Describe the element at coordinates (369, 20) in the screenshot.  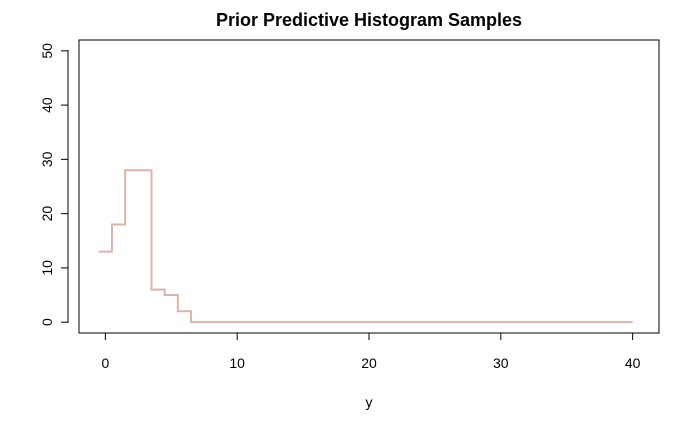
I see `chart-title: Prior Predictive Histogram Samples` at that location.